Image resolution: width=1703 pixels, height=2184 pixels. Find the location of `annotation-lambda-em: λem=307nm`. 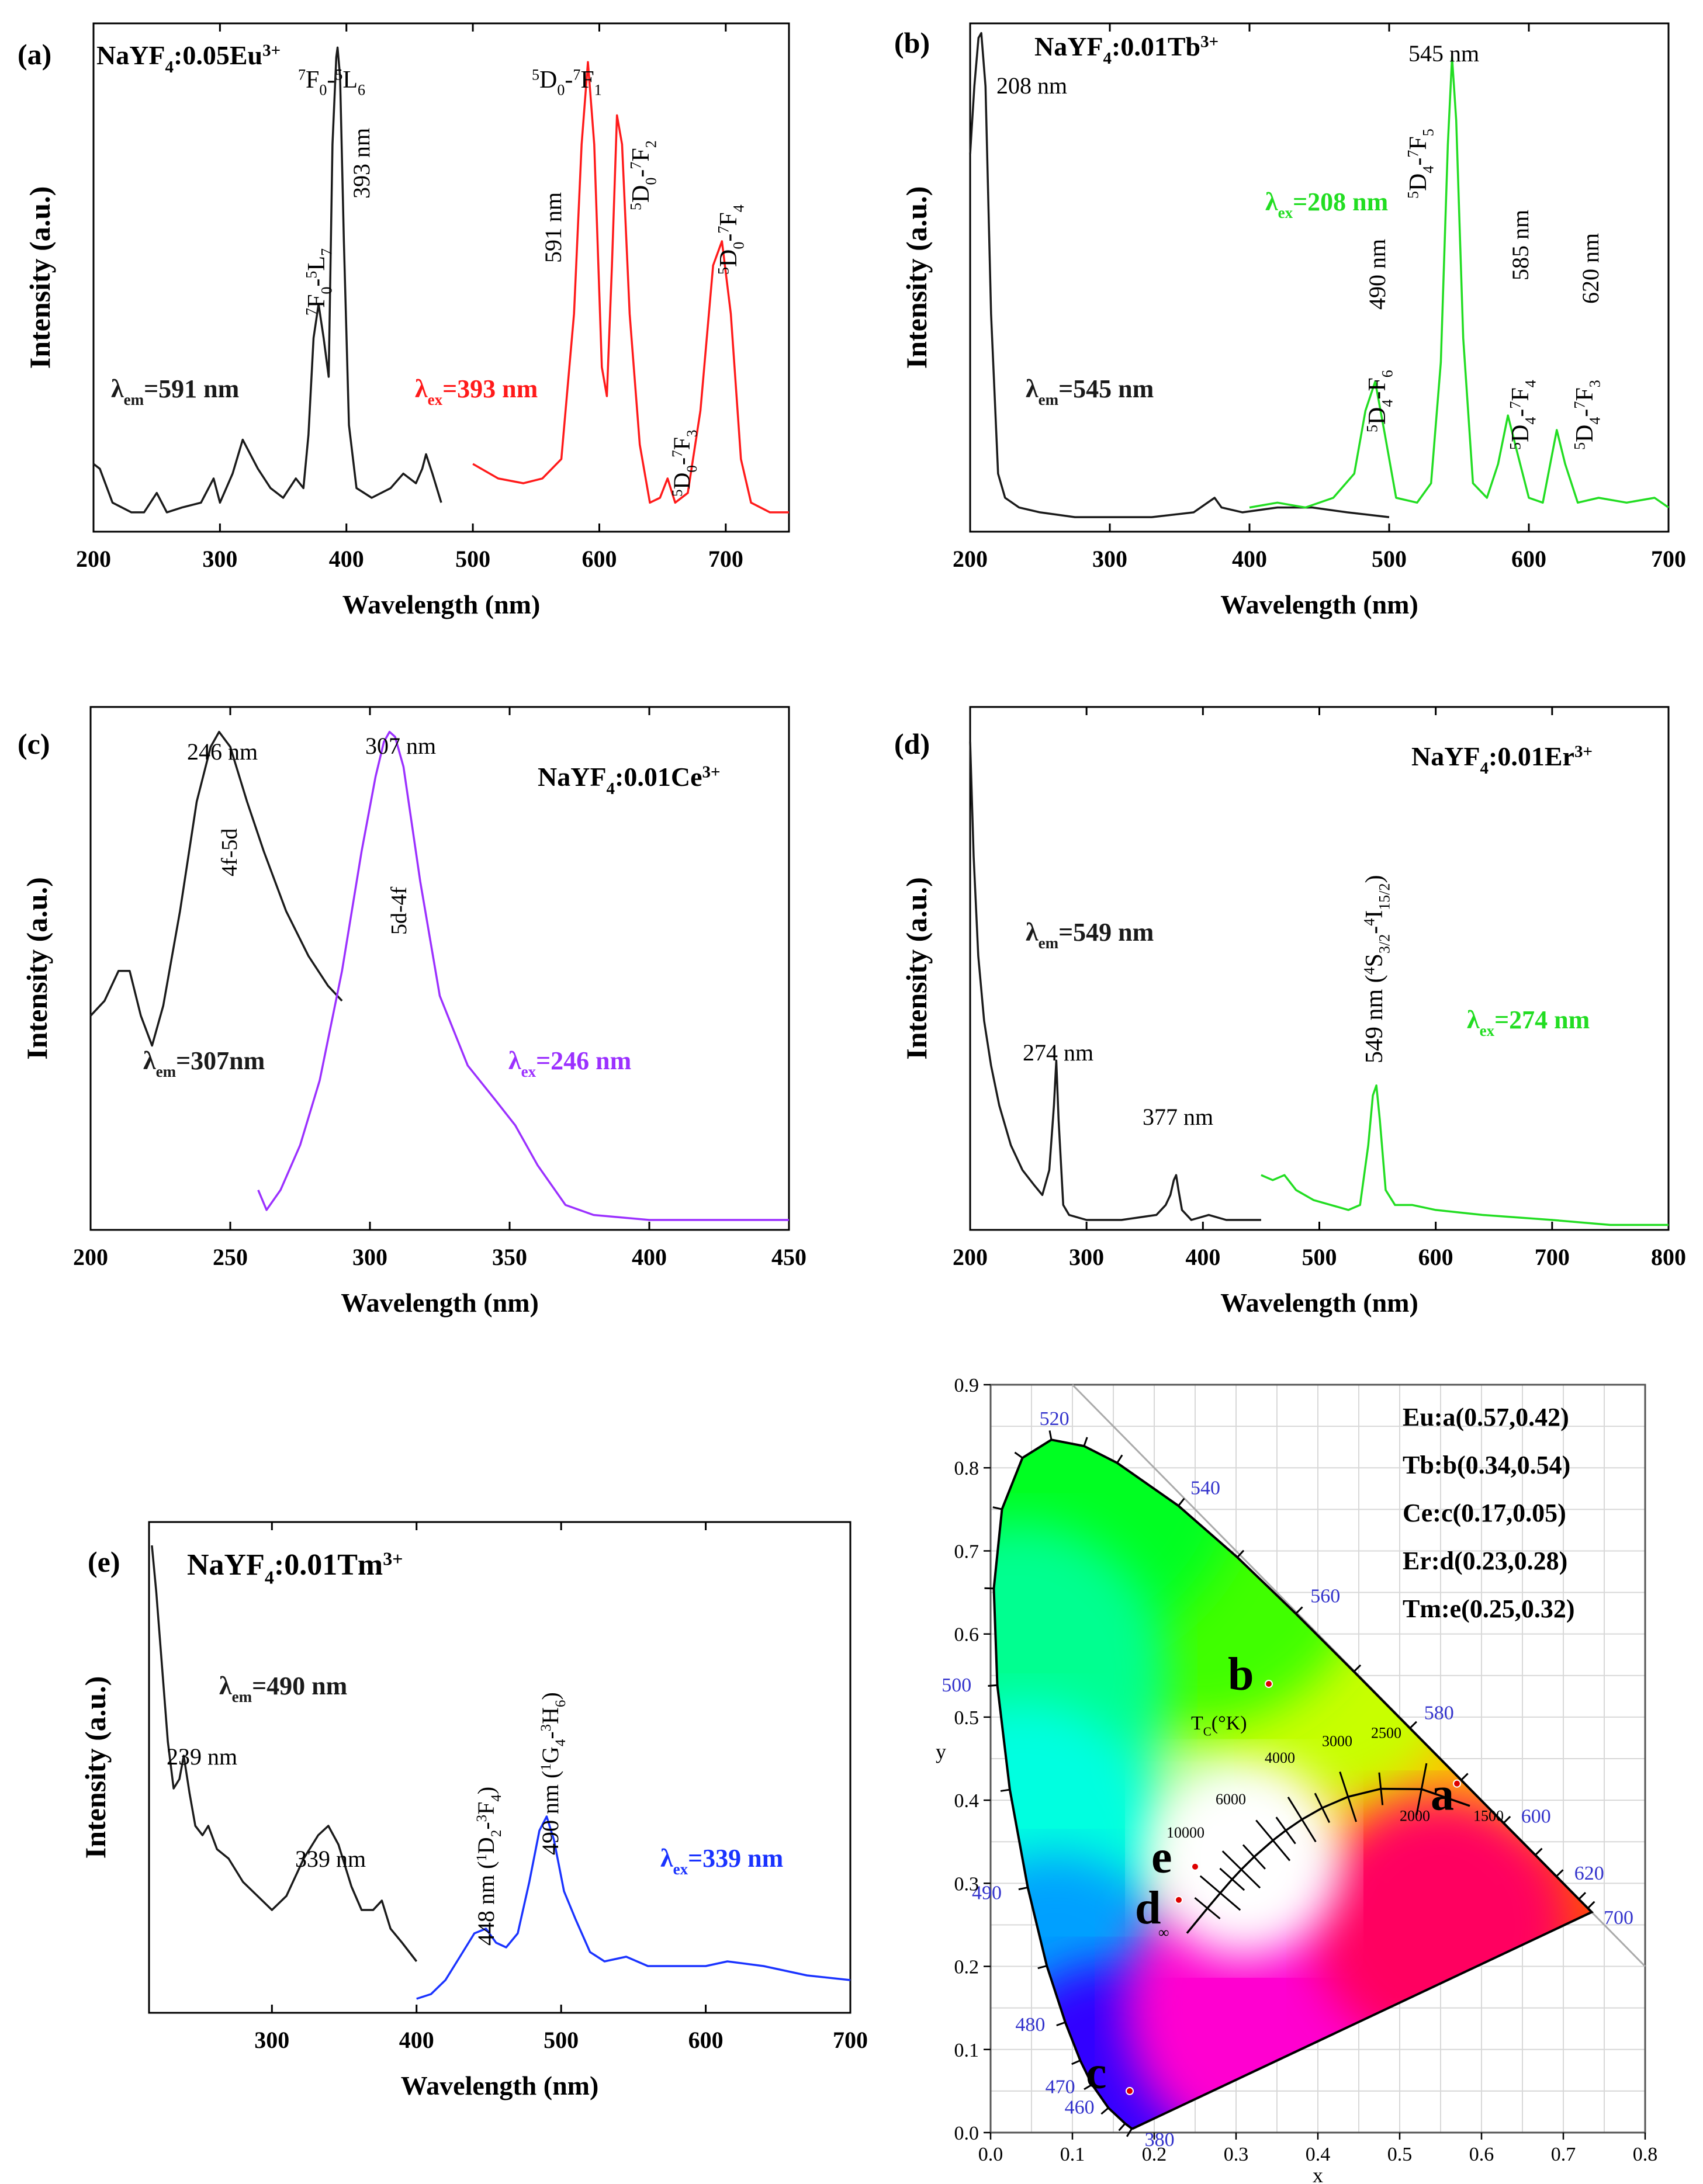

annotation-lambda-em: λem=307nm is located at coordinates (204, 1063).